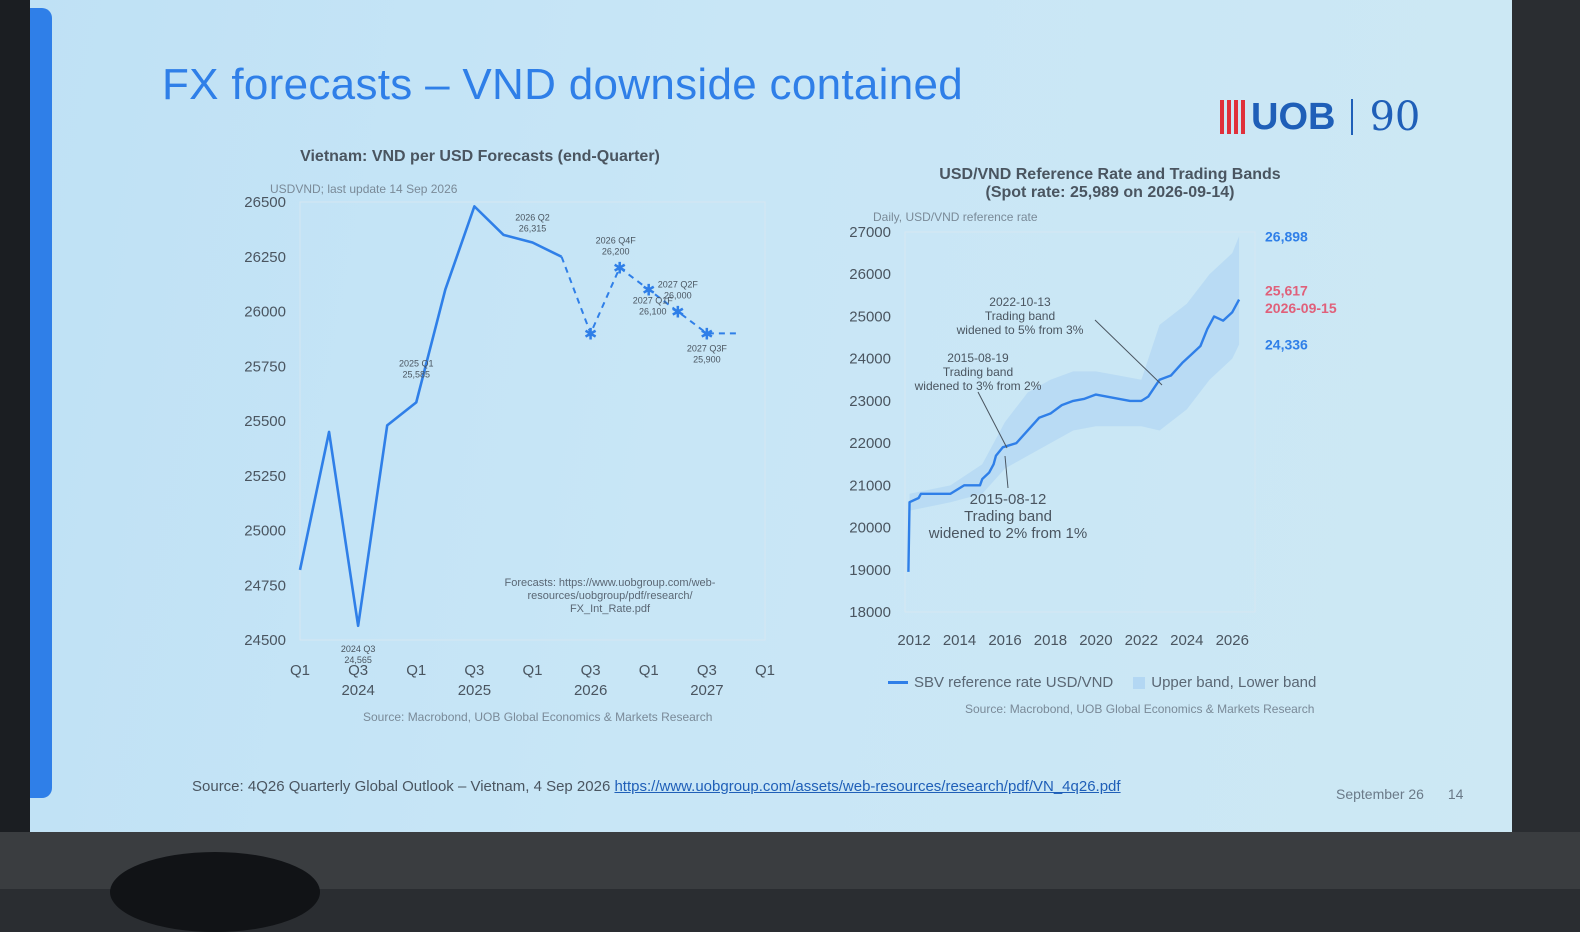  Describe the element at coordinates (533, 229) in the screenshot. I see `data-label-value: 26,315` at that location.